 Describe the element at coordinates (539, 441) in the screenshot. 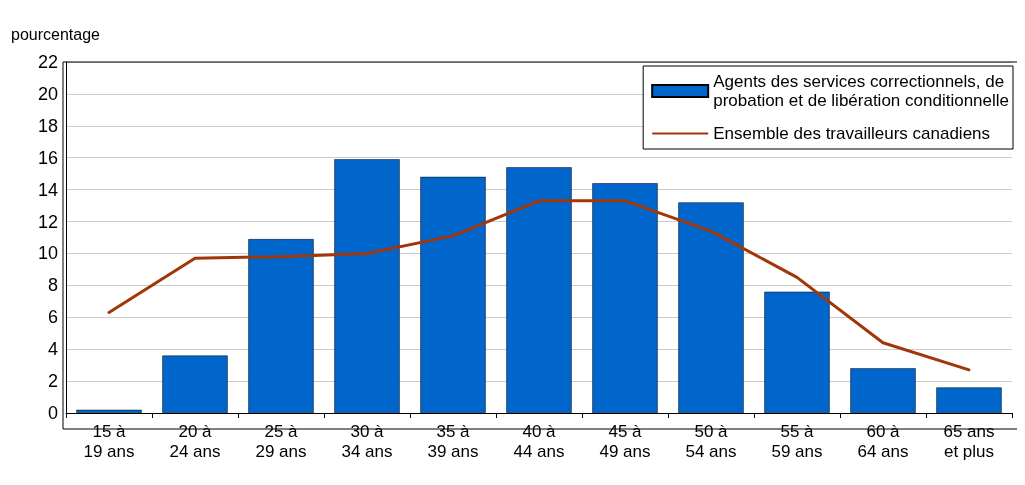

I see `x-tick-label: 40 à 44 ans` at that location.